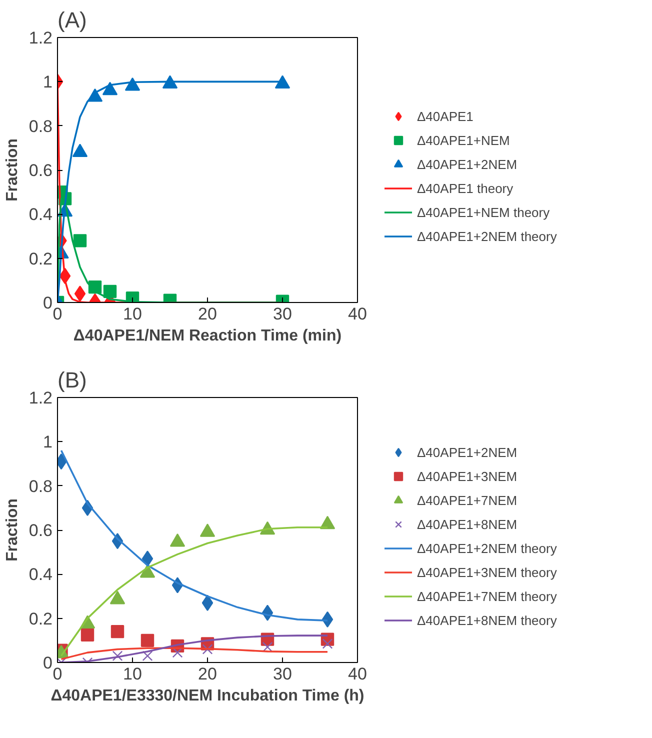 This screenshot has width=652, height=738. What do you see at coordinates (207, 696) in the screenshot?
I see `x-axis-title: Δ40APE1/E3330/NEM Incubation Time (h)` at bounding box center [207, 696].